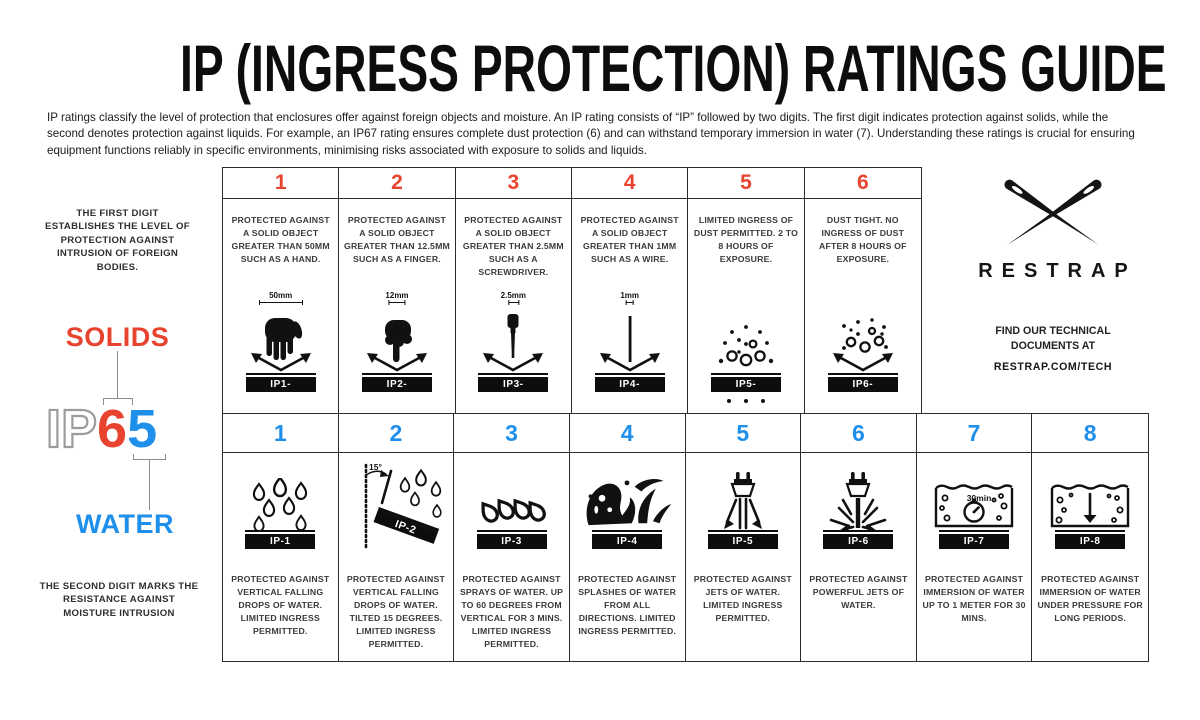  I want to click on solids-connector-line, so click(117, 374).